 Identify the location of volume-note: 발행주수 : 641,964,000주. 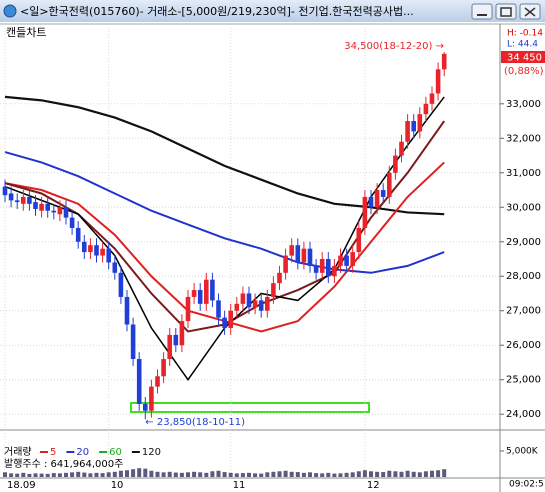
(63, 464).